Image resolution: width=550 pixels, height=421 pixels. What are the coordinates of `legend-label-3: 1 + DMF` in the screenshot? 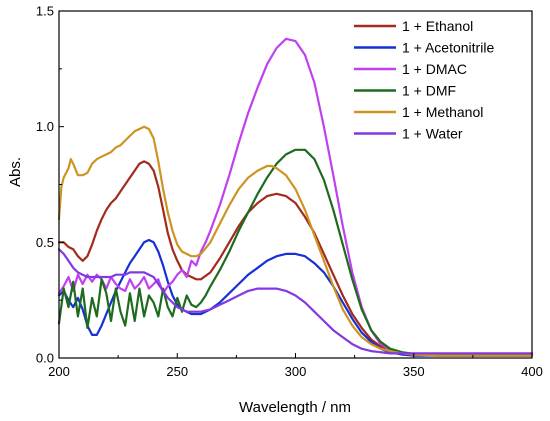 It's located at (429, 91).